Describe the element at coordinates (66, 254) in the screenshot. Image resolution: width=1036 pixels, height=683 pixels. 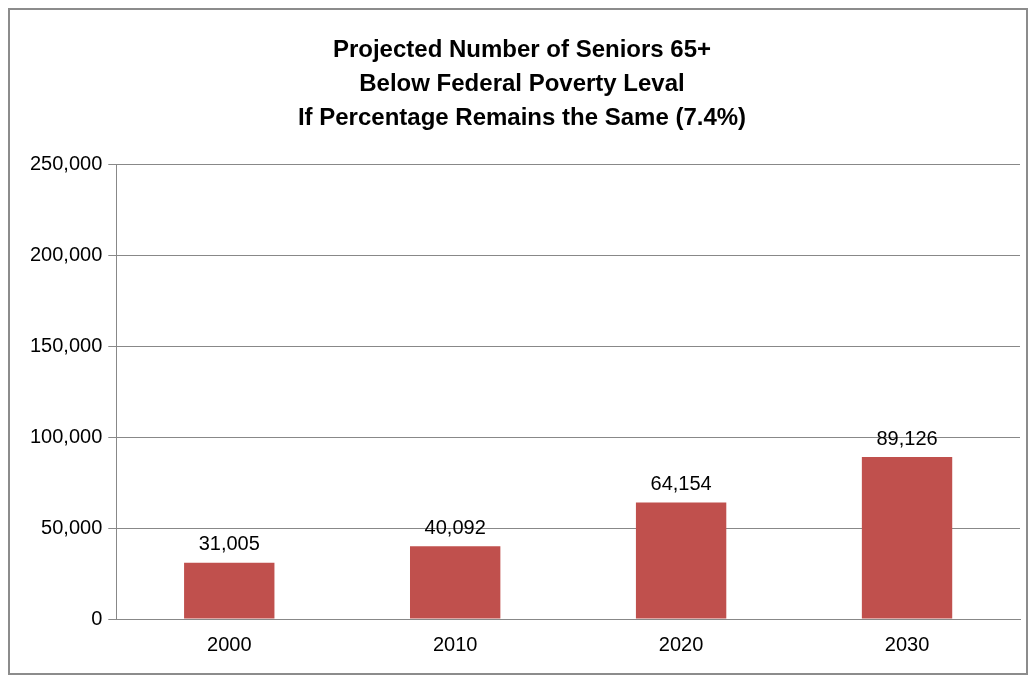
I see `y-tick-label: 200,000` at that location.